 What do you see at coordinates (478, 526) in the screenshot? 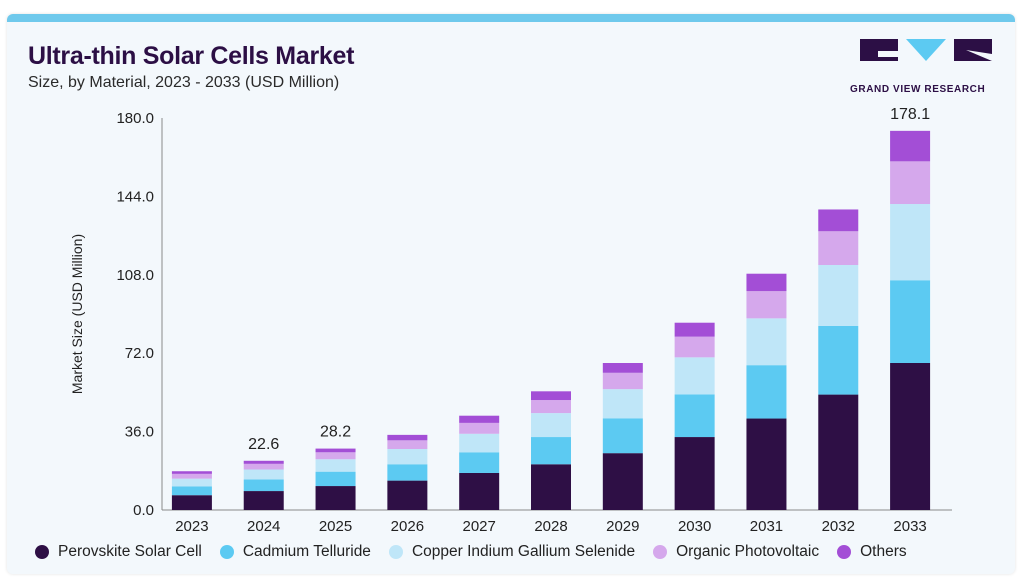
I see `x-tick-label: 2027` at bounding box center [478, 526].